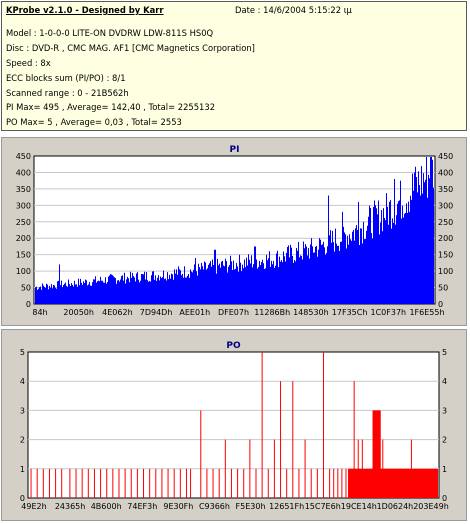 This screenshot has width=470, height=524. What do you see at coordinates (445, 271) in the screenshot?
I see `y-tick-label-right: 100` at bounding box center [445, 271].